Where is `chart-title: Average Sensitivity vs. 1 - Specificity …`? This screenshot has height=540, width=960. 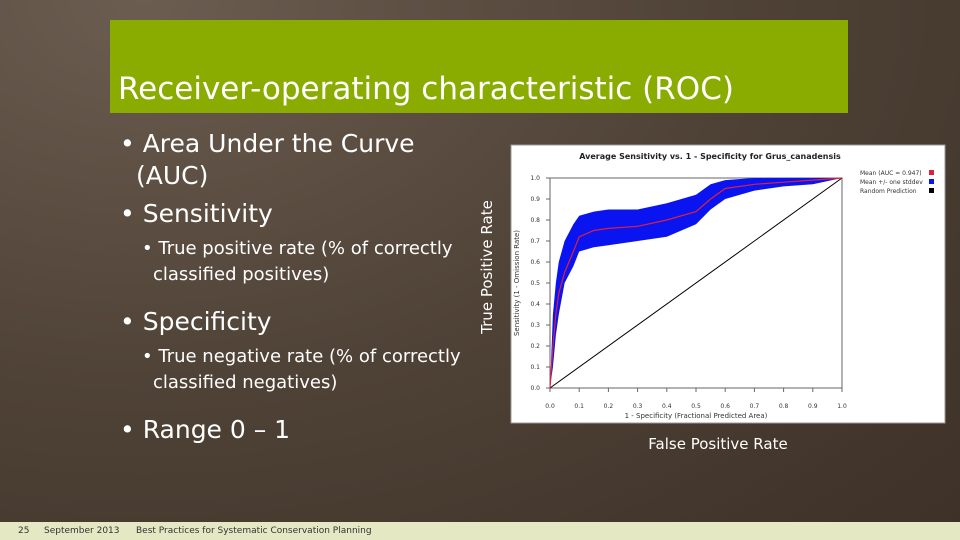 chart-title: Average Sensitivity vs. 1 - Specificity … is located at coordinates (710, 156).